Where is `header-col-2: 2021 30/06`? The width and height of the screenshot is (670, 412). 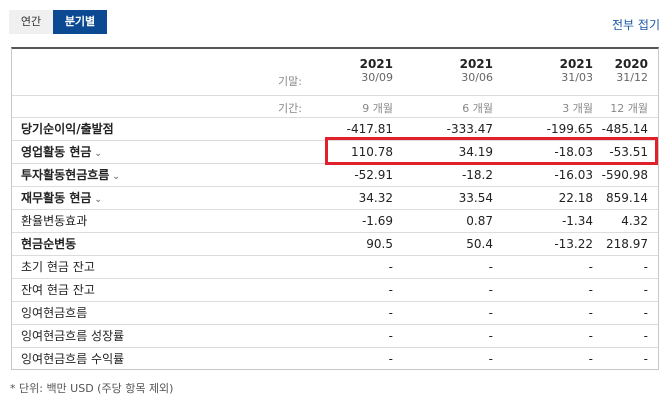
header-col-2: 2021 30/06 is located at coordinates (443, 70).